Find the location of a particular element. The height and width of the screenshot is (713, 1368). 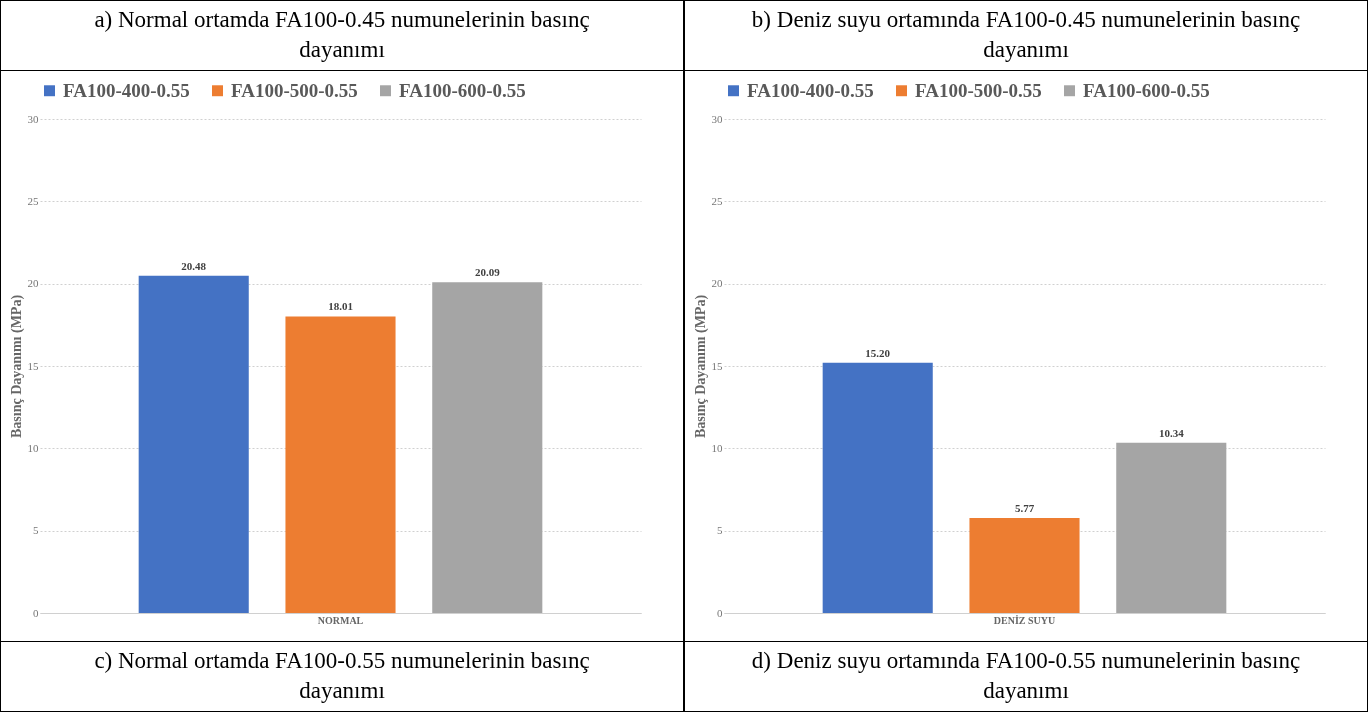

text: c) Normal ortamda FA100-0.55 numunelerinin basınç dayanımı is located at coordinates (342, 676).